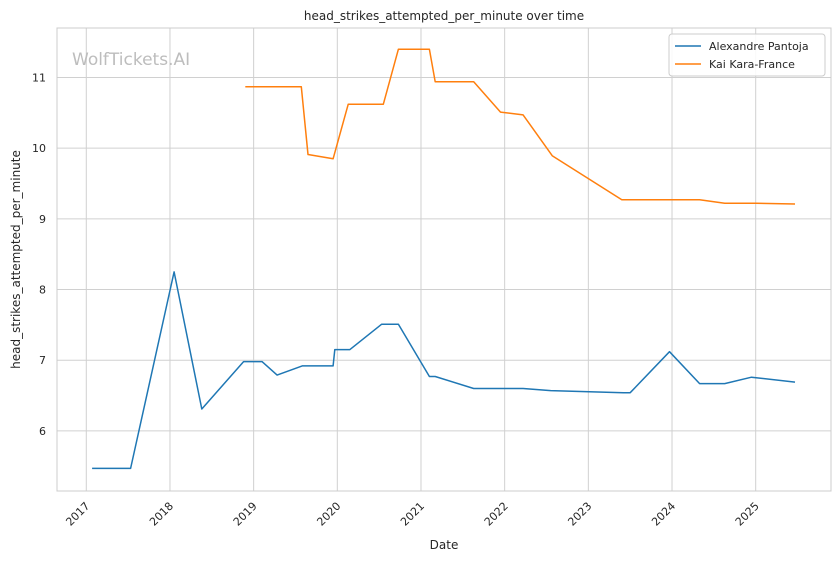 The height and width of the screenshot is (561, 840). What do you see at coordinates (39, 148) in the screenshot?
I see `y-tick-label: 10` at bounding box center [39, 148].